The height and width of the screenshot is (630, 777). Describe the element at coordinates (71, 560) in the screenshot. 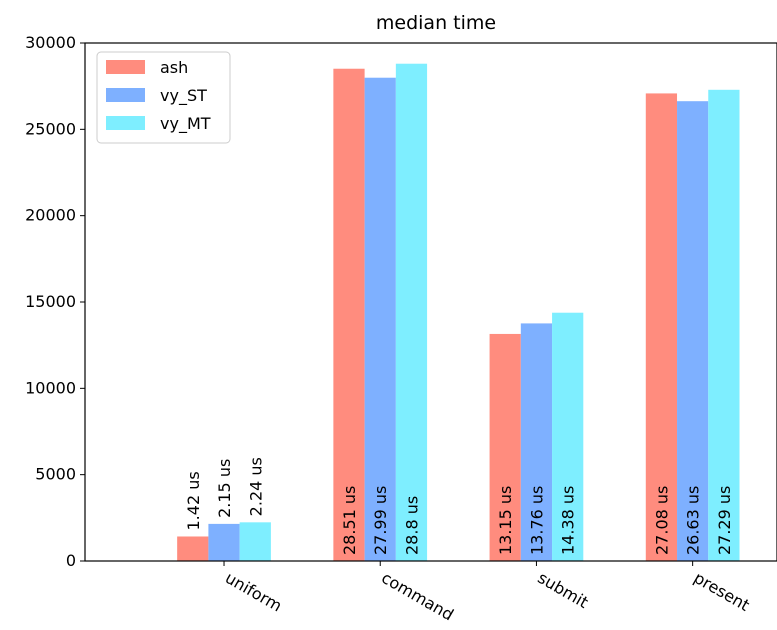

I see `y-tick-label: 0` at that location.